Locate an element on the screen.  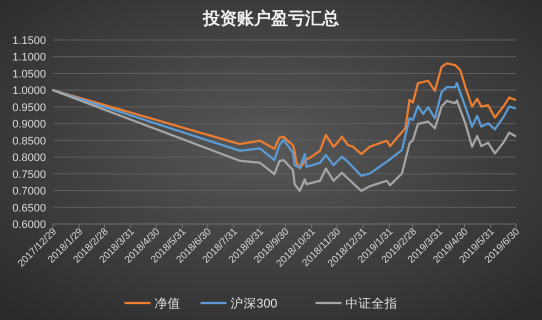
legend-label: 沪深300 is located at coordinates (254, 303).